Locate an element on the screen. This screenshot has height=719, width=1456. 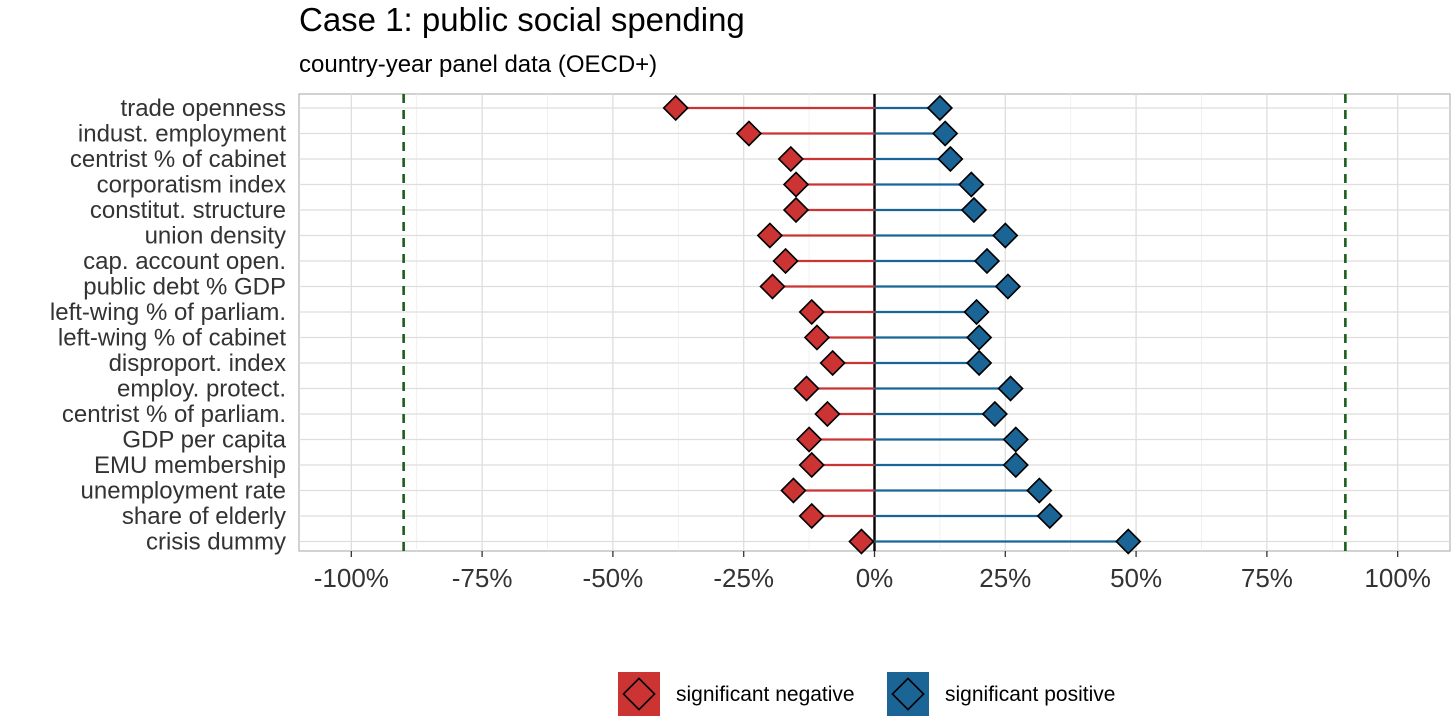
y-axis-label: left-wing % of parliam. is located at coordinates (168, 312).